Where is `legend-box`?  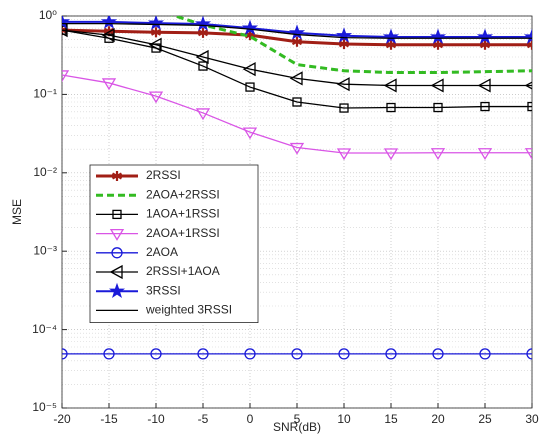 legend-box is located at coordinates (174, 244).